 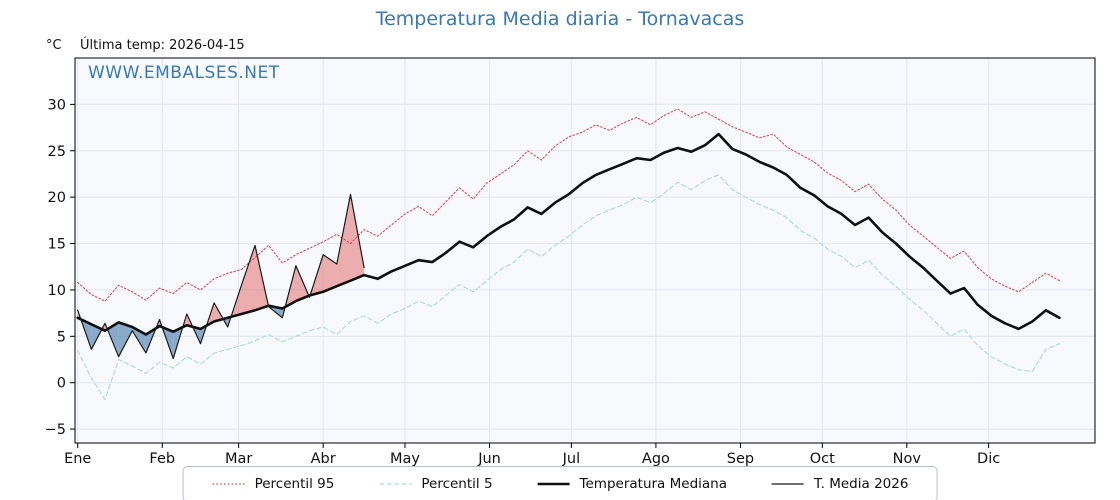 What do you see at coordinates (228, 484) in the screenshot?
I see `legend-swatch-red-dotted-icon` at bounding box center [228, 484].